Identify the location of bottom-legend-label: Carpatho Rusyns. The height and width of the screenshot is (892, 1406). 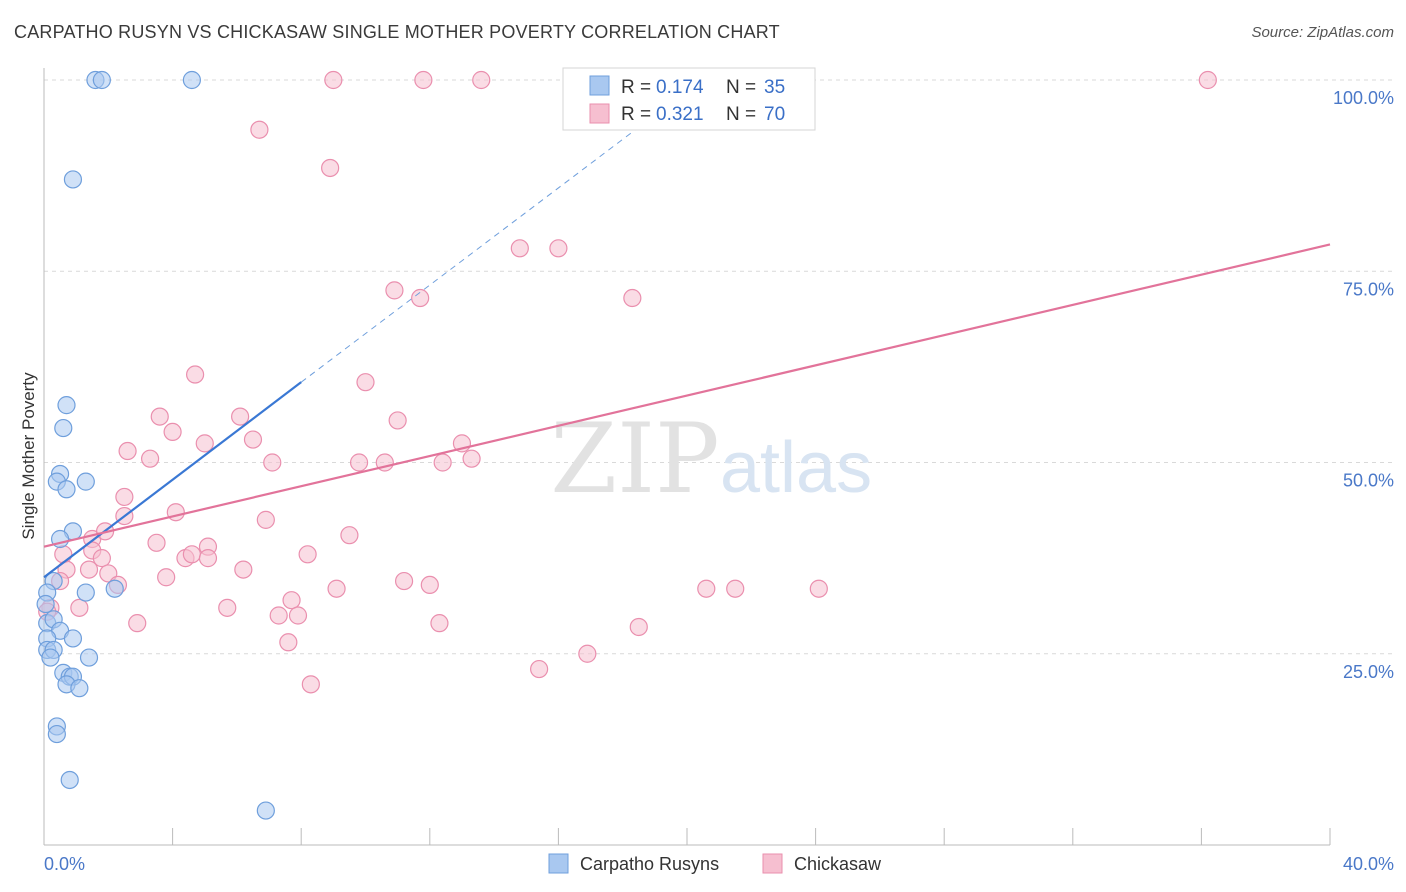
(649, 864).